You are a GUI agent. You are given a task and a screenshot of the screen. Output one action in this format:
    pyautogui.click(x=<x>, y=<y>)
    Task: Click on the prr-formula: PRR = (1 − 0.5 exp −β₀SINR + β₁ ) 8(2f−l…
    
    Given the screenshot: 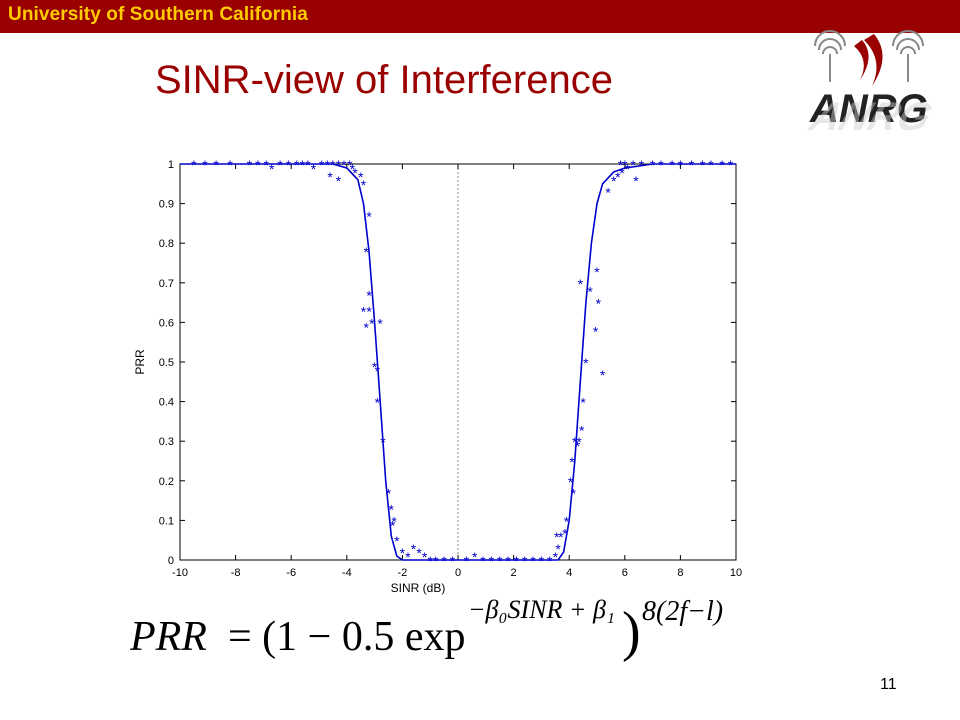 What is the action you would take?
    pyautogui.click(x=426, y=629)
    